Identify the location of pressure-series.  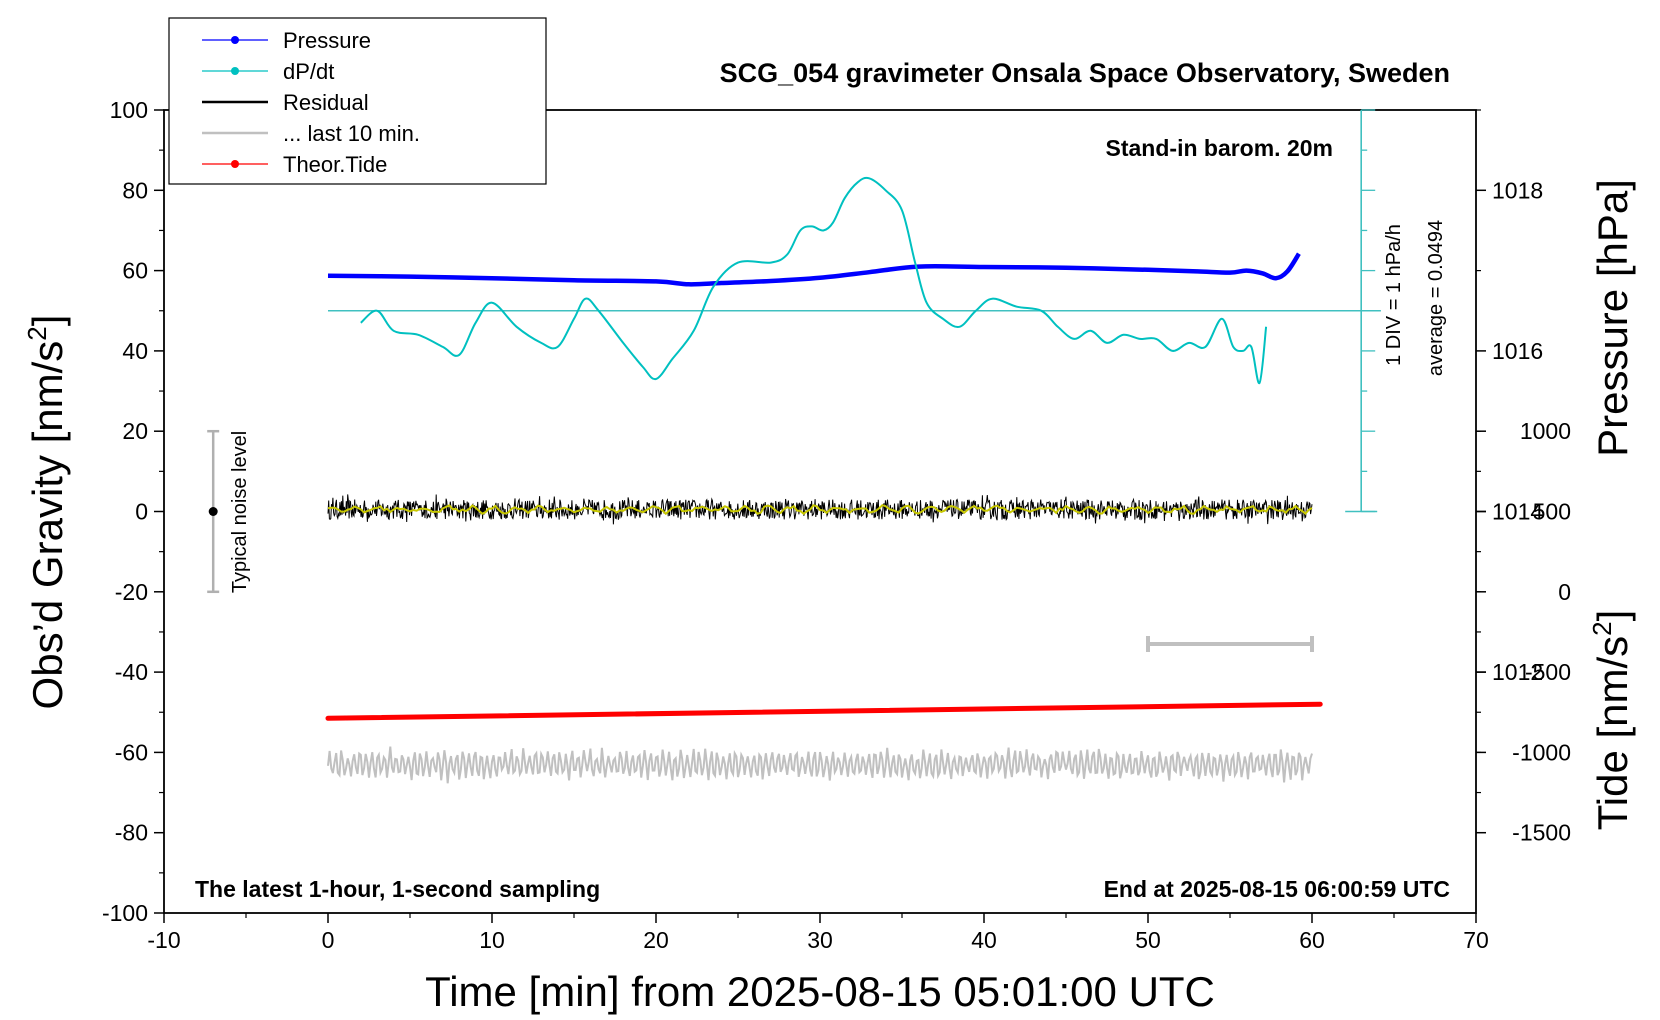
(814, 269).